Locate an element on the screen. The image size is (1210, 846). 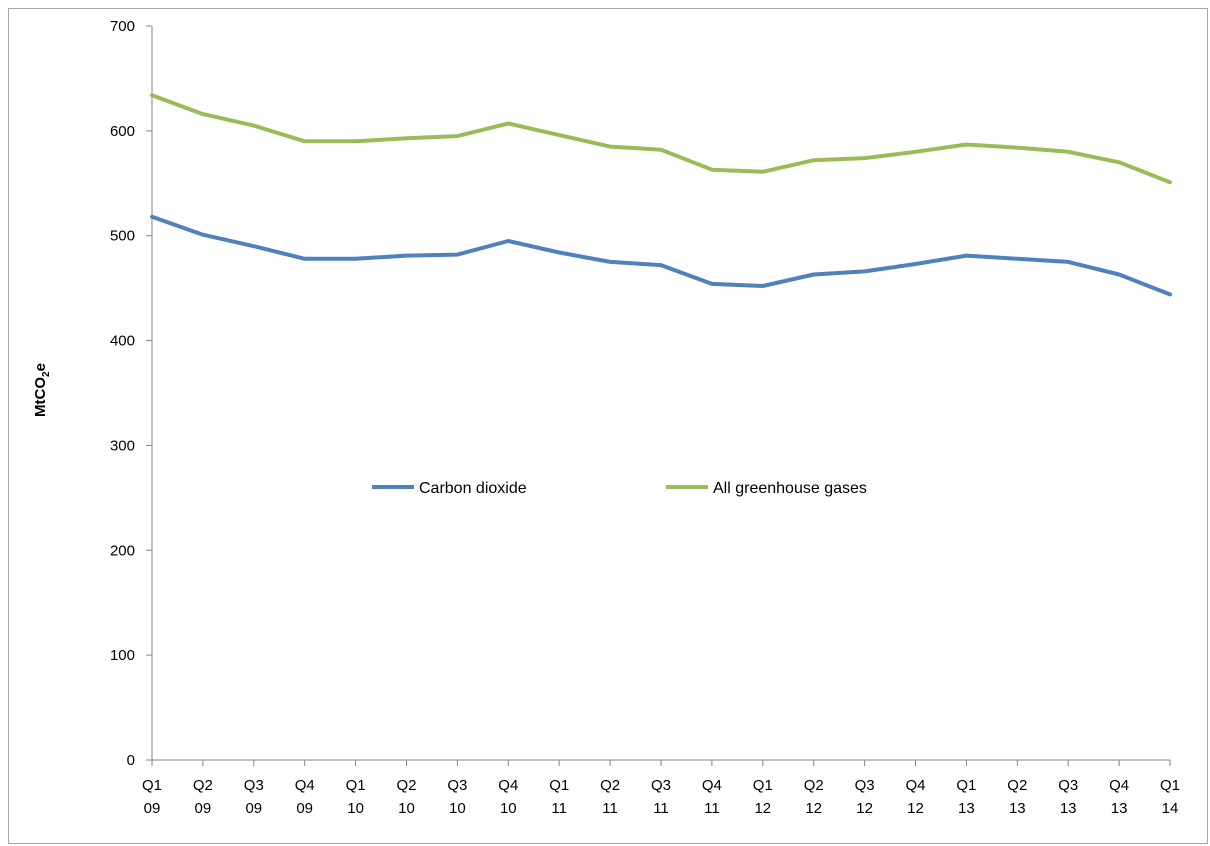
y-tick-label: 700 is located at coordinates (122, 26).